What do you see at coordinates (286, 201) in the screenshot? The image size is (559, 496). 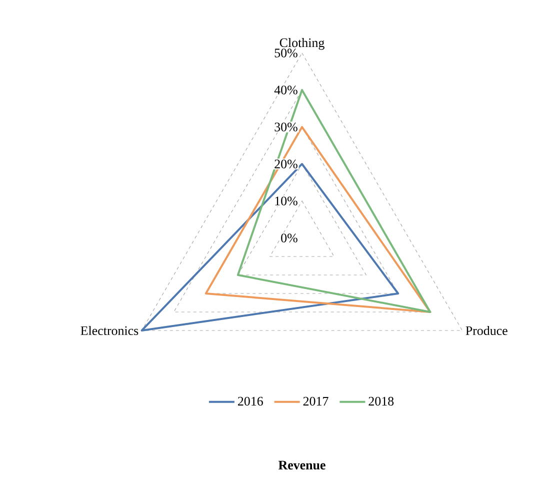 I see `y-tick-label: 10%` at bounding box center [286, 201].